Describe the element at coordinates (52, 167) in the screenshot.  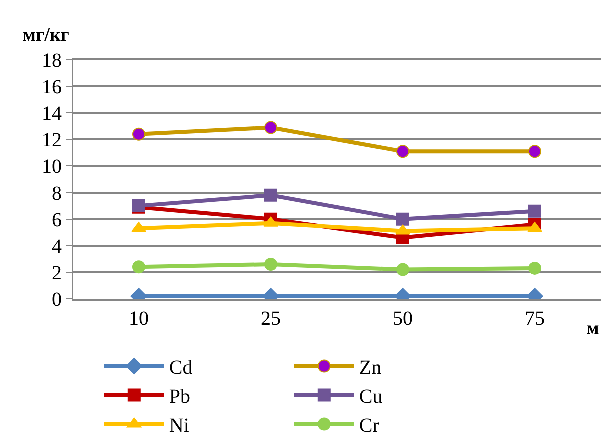
I see `y-tick-label: 10` at that location.